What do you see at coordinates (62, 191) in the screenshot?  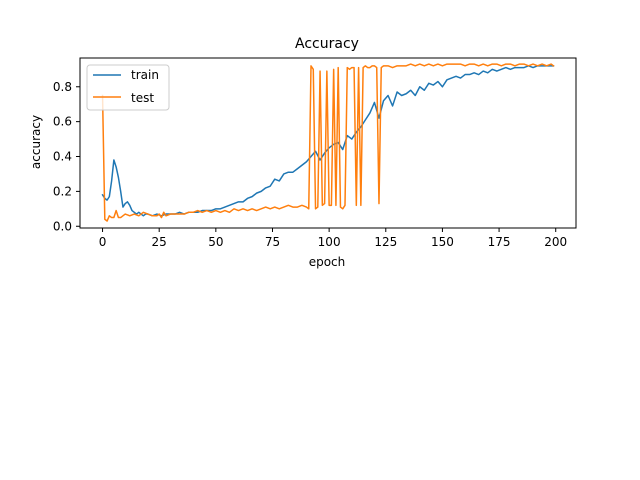 I see `y-tick-label: 0.2` at bounding box center [62, 191].